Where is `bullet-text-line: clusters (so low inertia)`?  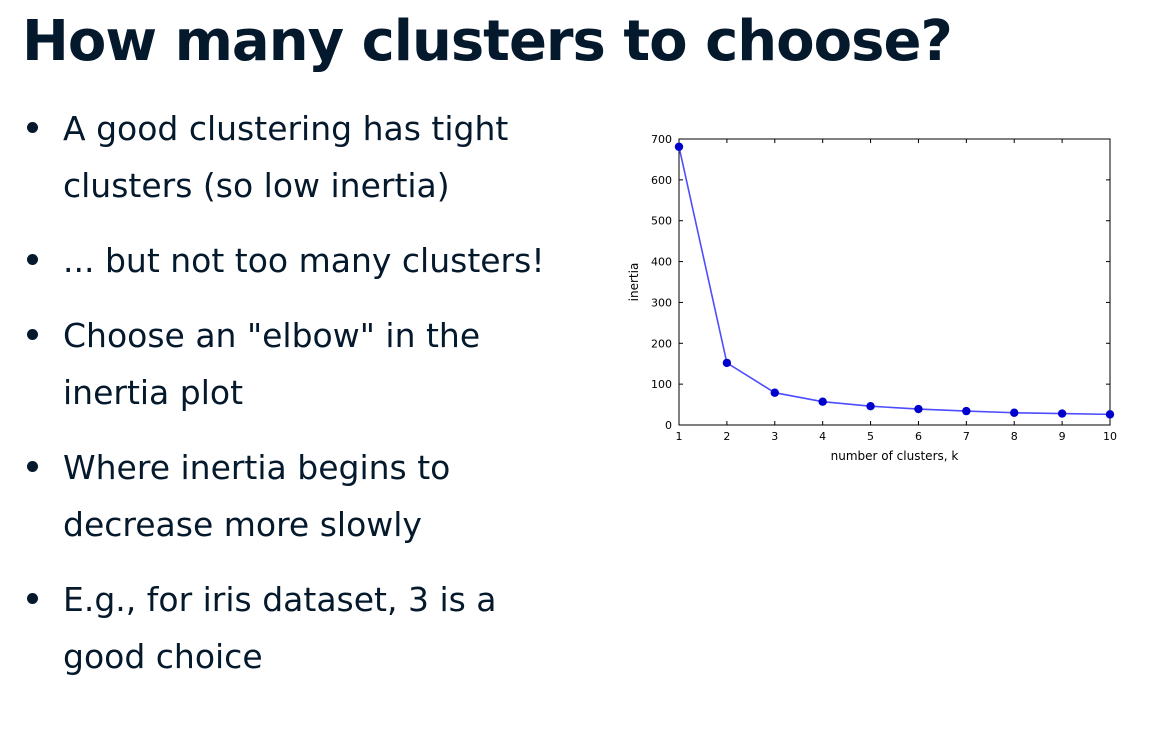 bullet-text-line: clusters (so low inertia) is located at coordinates (256, 185).